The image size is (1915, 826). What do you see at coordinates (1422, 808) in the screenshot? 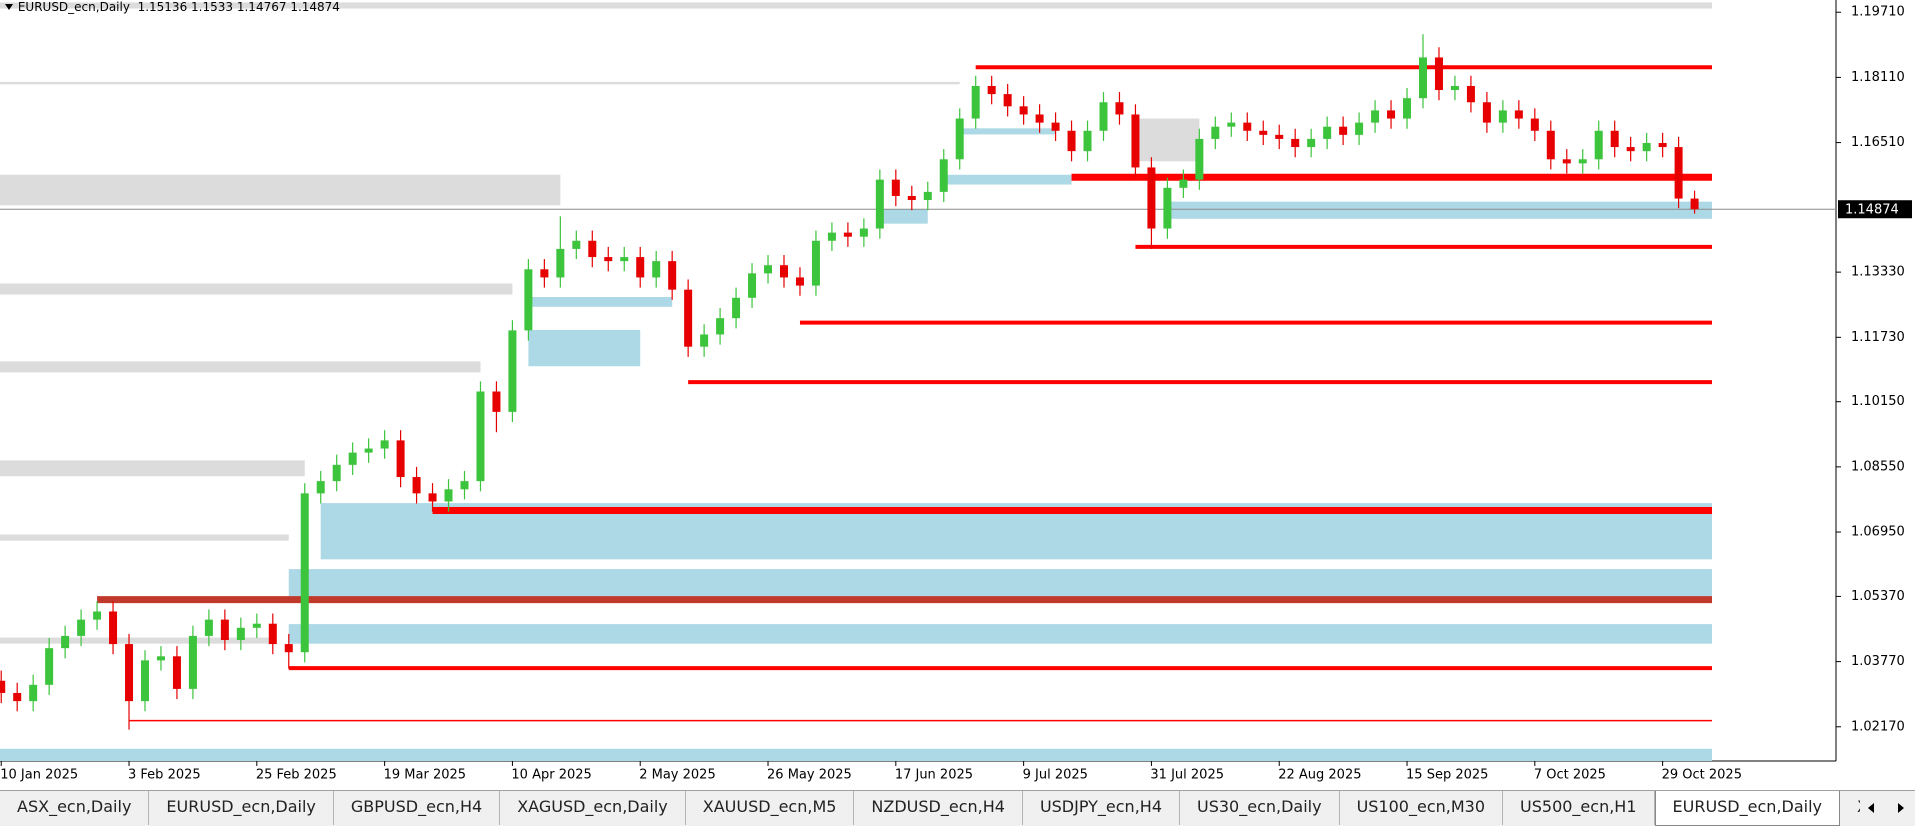
I see `tab: US100_ecn,M30` at bounding box center [1422, 808].